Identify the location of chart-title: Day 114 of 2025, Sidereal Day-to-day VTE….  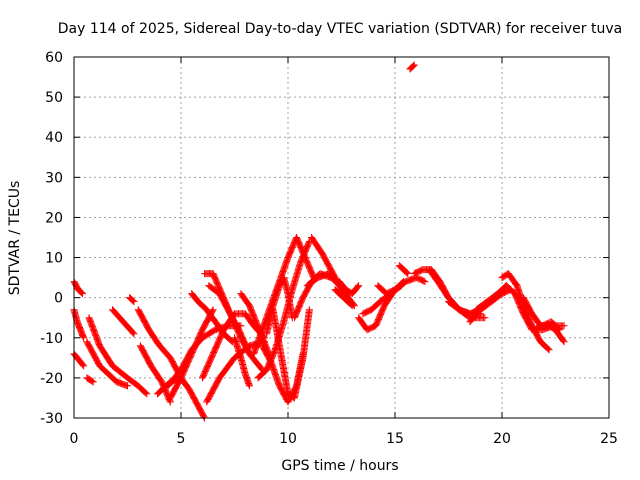
(340, 29).